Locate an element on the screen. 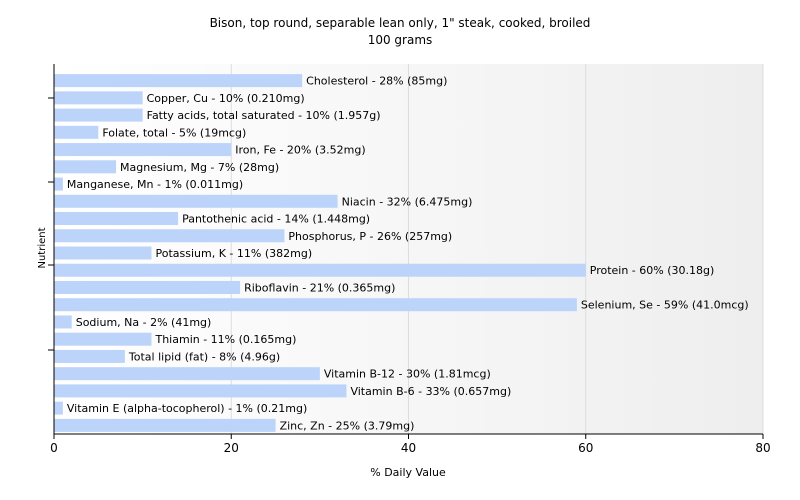 Image resolution: width=800 pixels, height=500 pixels. x-tick-label: 0 is located at coordinates (54, 448).